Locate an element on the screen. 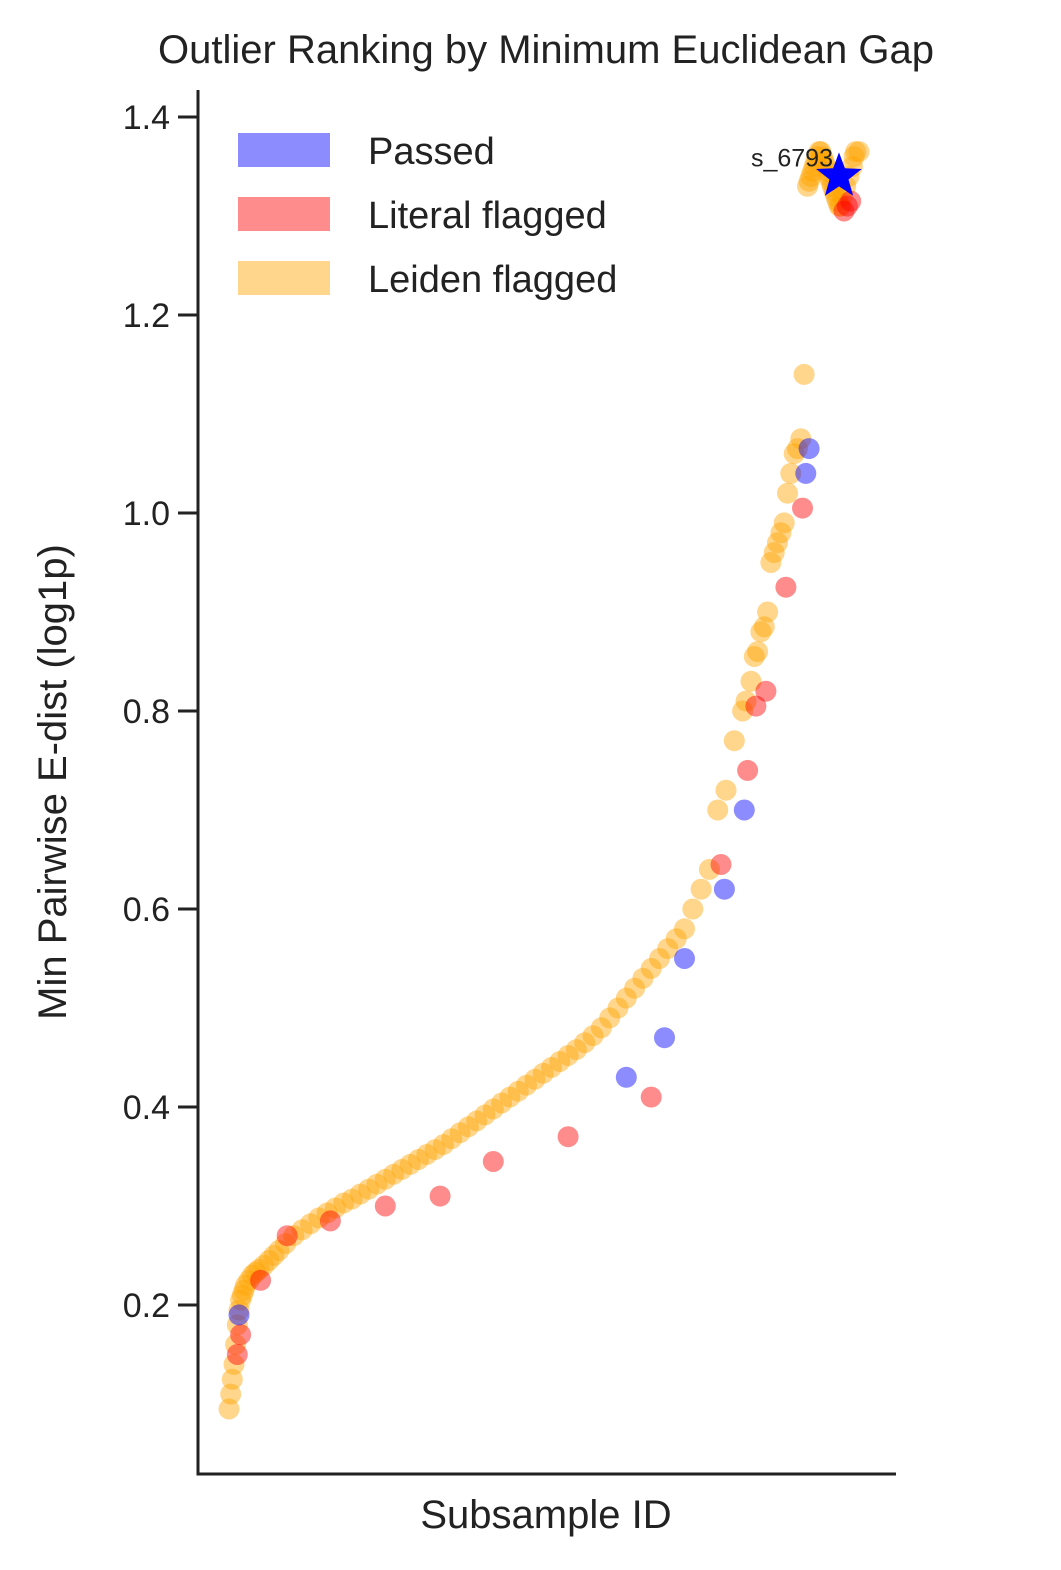  y-tick-label: 0.2 is located at coordinates (146, 1306).